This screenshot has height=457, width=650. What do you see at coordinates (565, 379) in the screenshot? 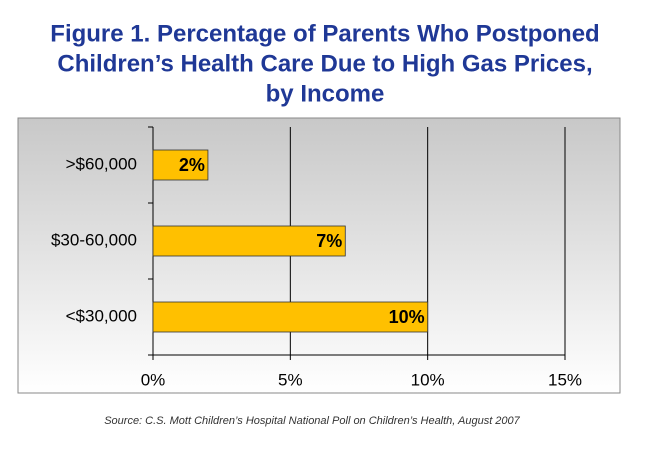
I see `x-tick-label: 15%` at bounding box center [565, 379].